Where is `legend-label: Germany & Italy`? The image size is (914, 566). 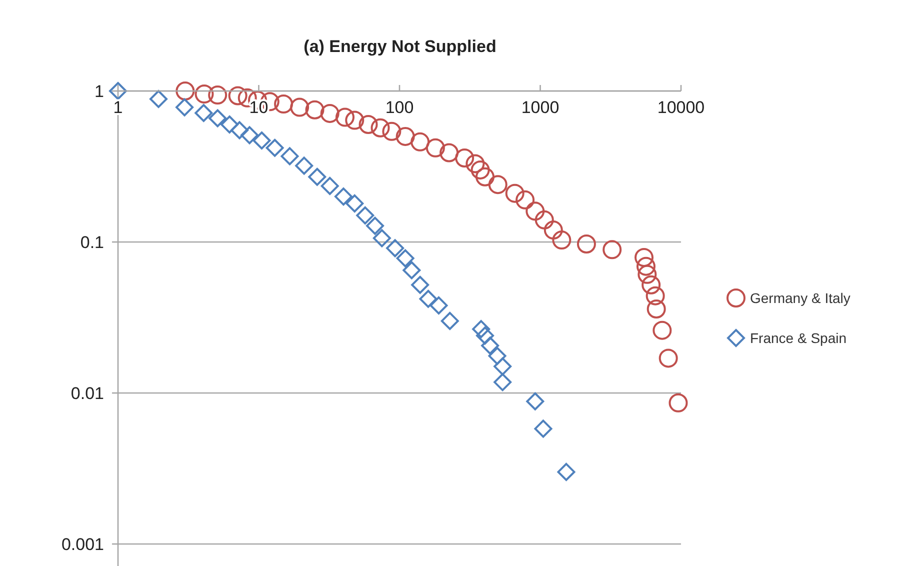
legend-label: Germany & Italy is located at coordinates (800, 298).